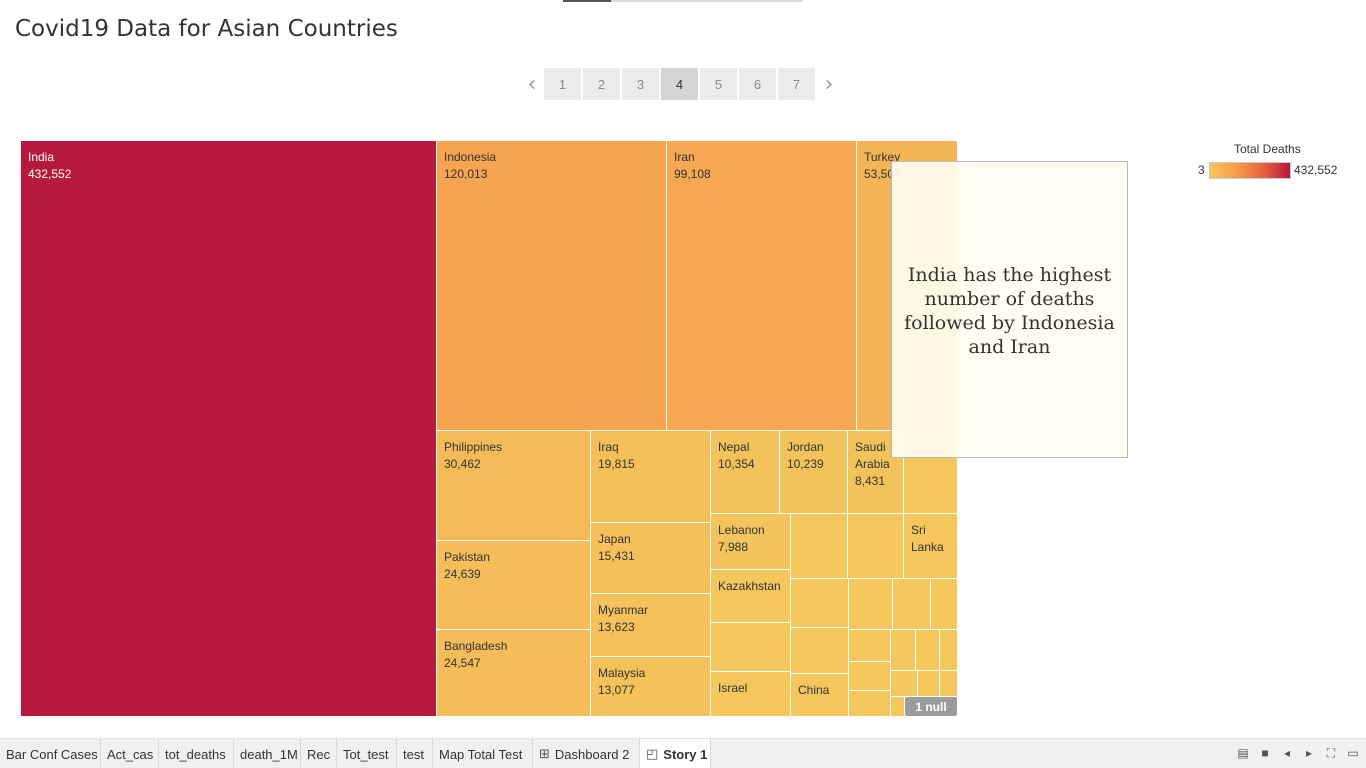 Image resolution: width=1366 pixels, height=768 pixels. I want to click on legend-title: Total Deaths, so click(1267, 149).